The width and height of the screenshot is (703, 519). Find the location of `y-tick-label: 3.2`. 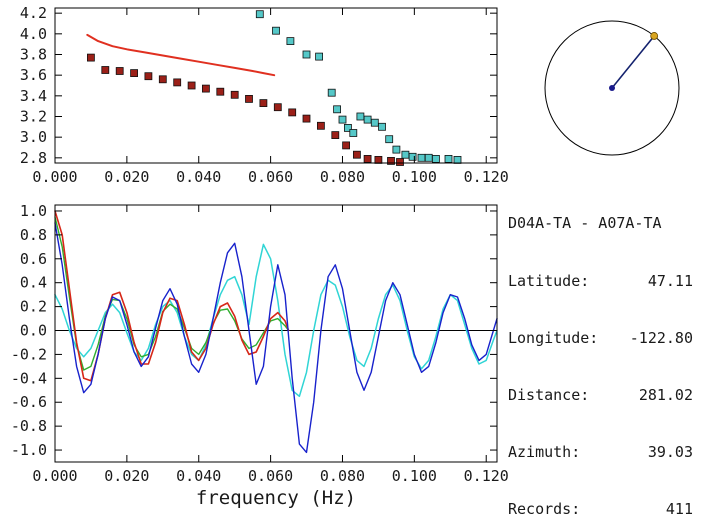

y-tick-label: 3.2 is located at coordinates (33, 117).